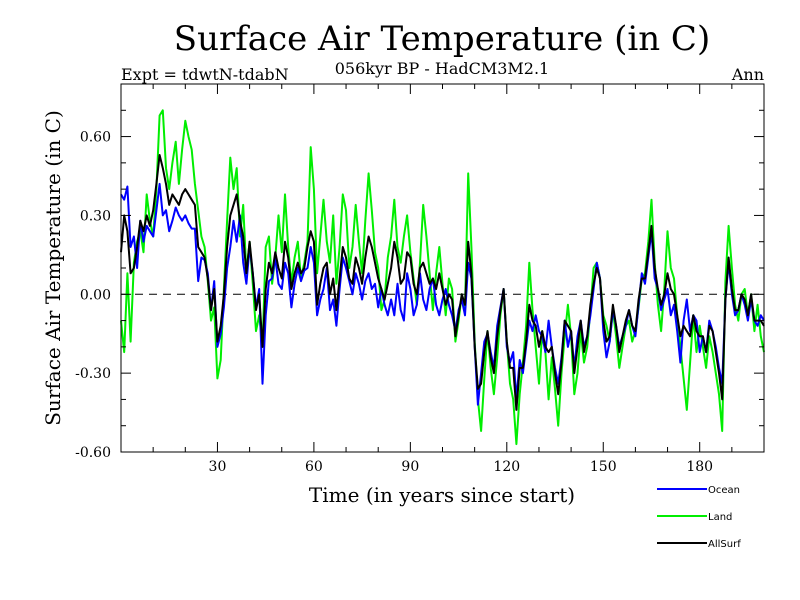 The height and width of the screenshot is (600, 800). What do you see at coordinates (442, 495) in the screenshot?
I see `x-axis-label: Time (in years since start)` at bounding box center [442, 495].